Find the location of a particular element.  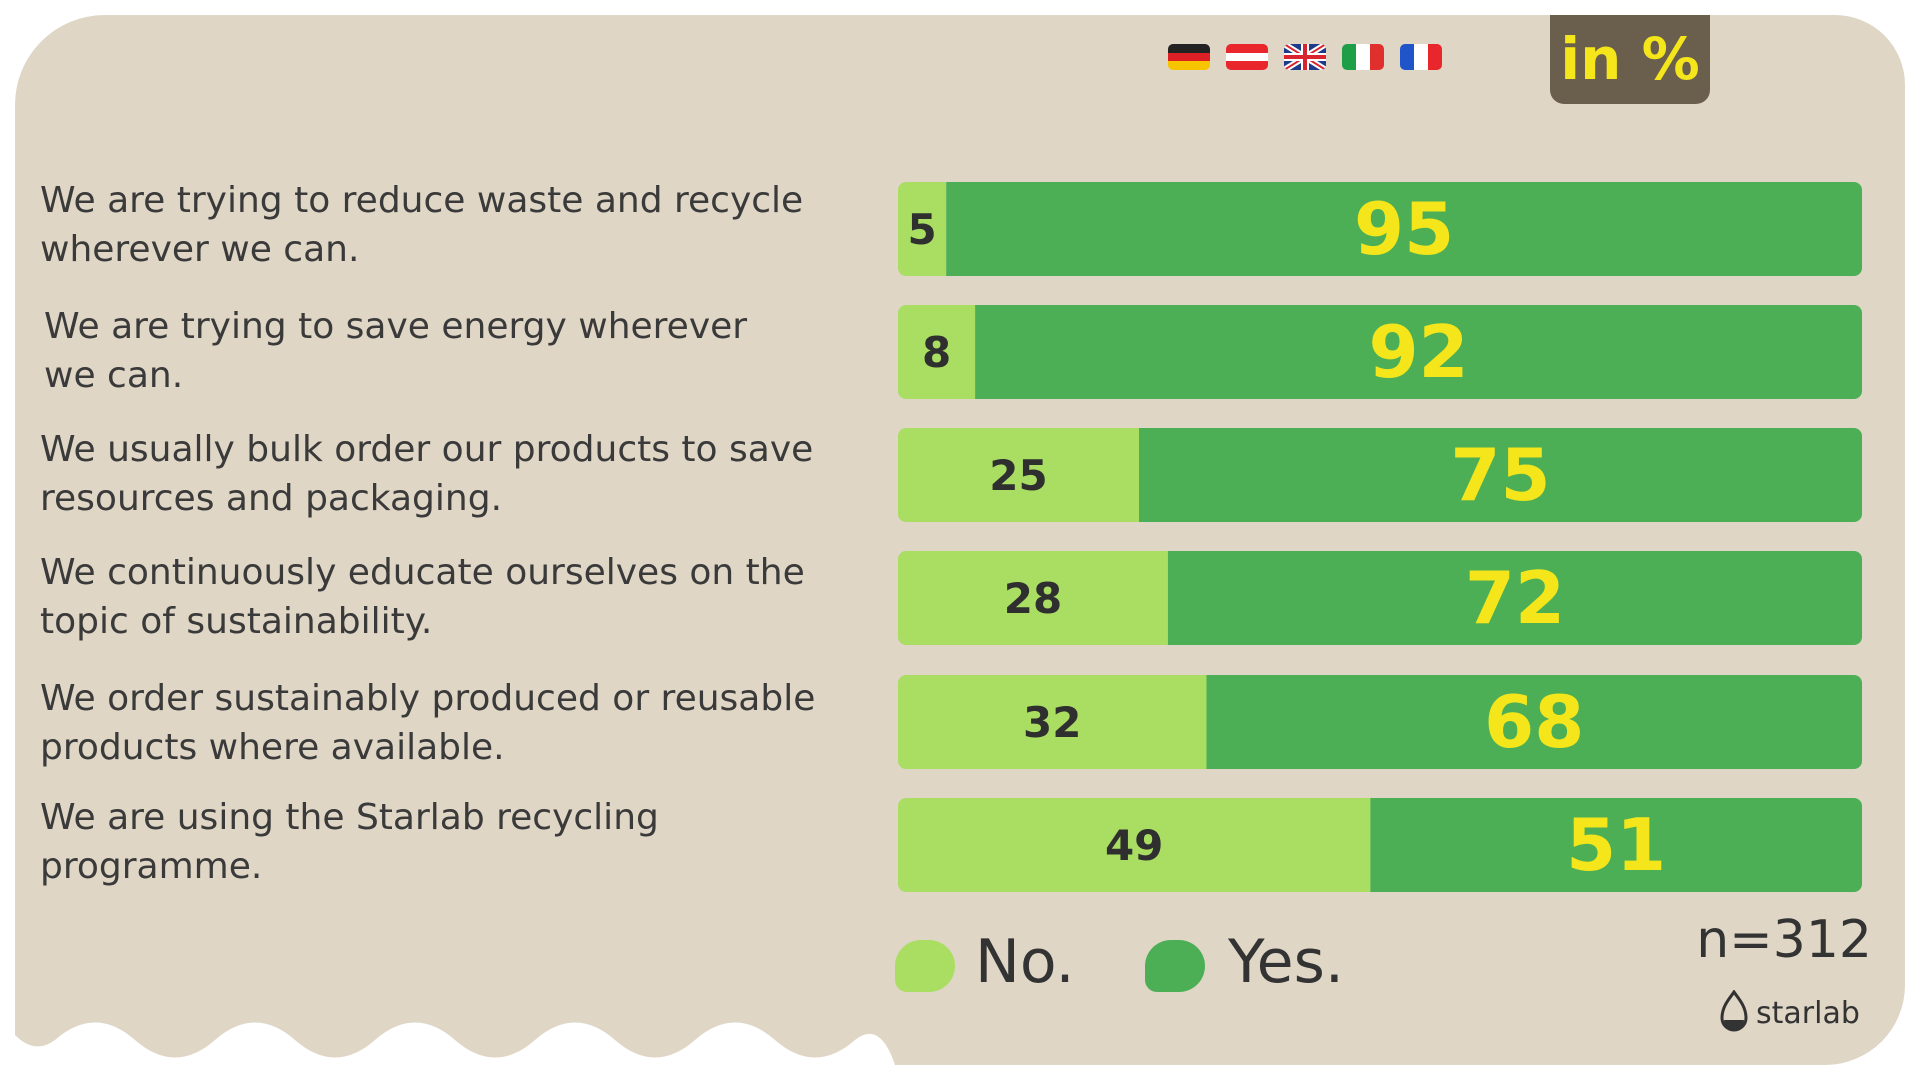

legend-no-label: No. is located at coordinates (1025, 962).